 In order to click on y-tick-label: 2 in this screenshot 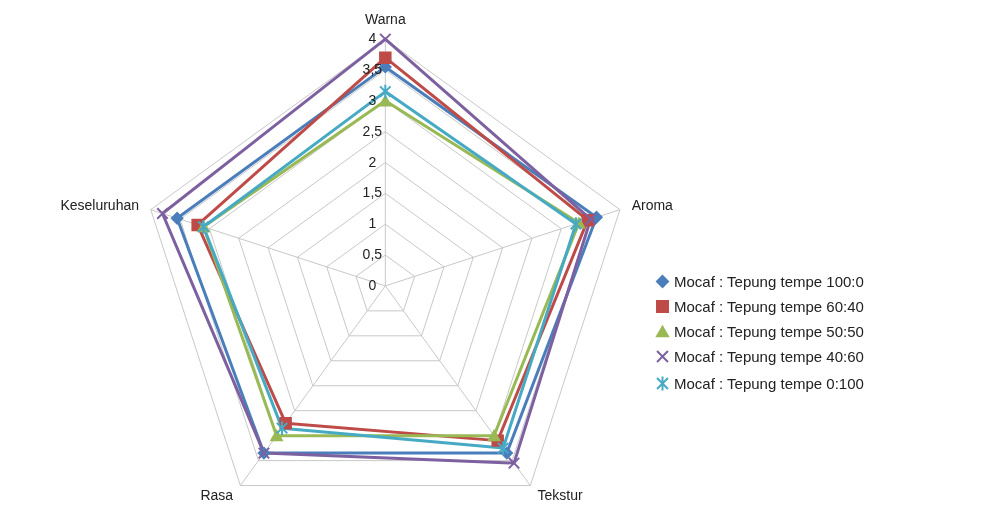, I will do `click(372, 161)`.